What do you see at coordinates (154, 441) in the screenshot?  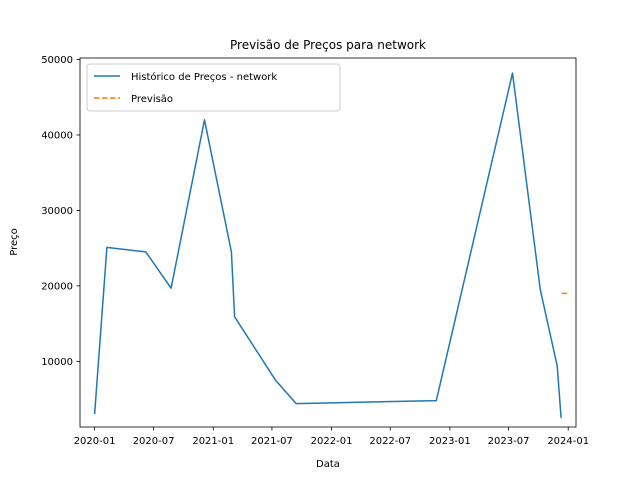 I see `x-tick-label: 2020-07` at bounding box center [154, 441].